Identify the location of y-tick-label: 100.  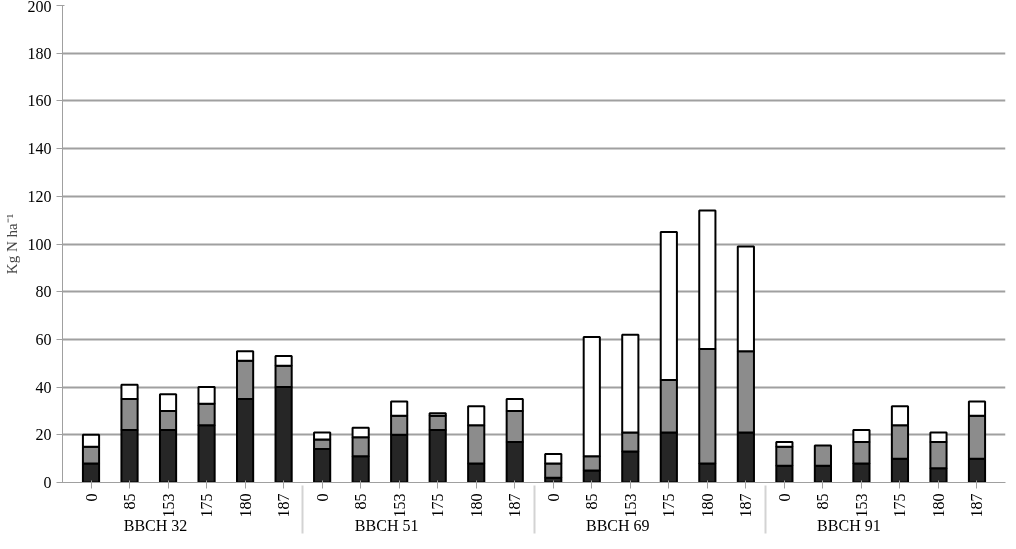
(39, 244).